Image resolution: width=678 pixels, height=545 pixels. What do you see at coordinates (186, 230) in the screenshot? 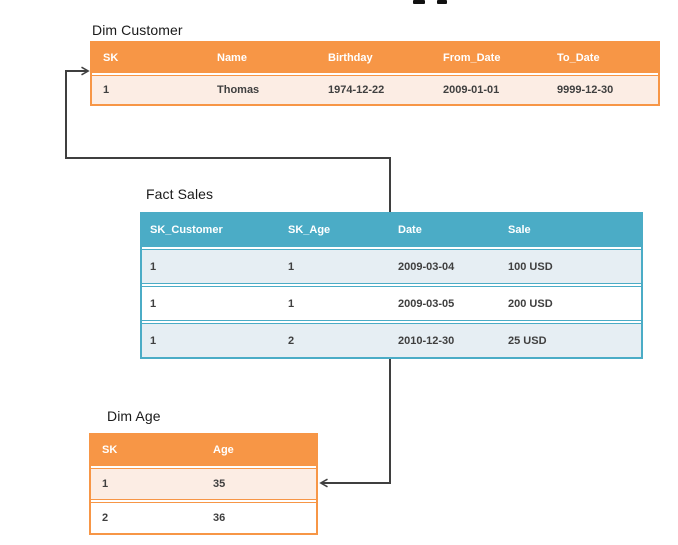
I see `header-cell: SK_Customer` at bounding box center [186, 230].